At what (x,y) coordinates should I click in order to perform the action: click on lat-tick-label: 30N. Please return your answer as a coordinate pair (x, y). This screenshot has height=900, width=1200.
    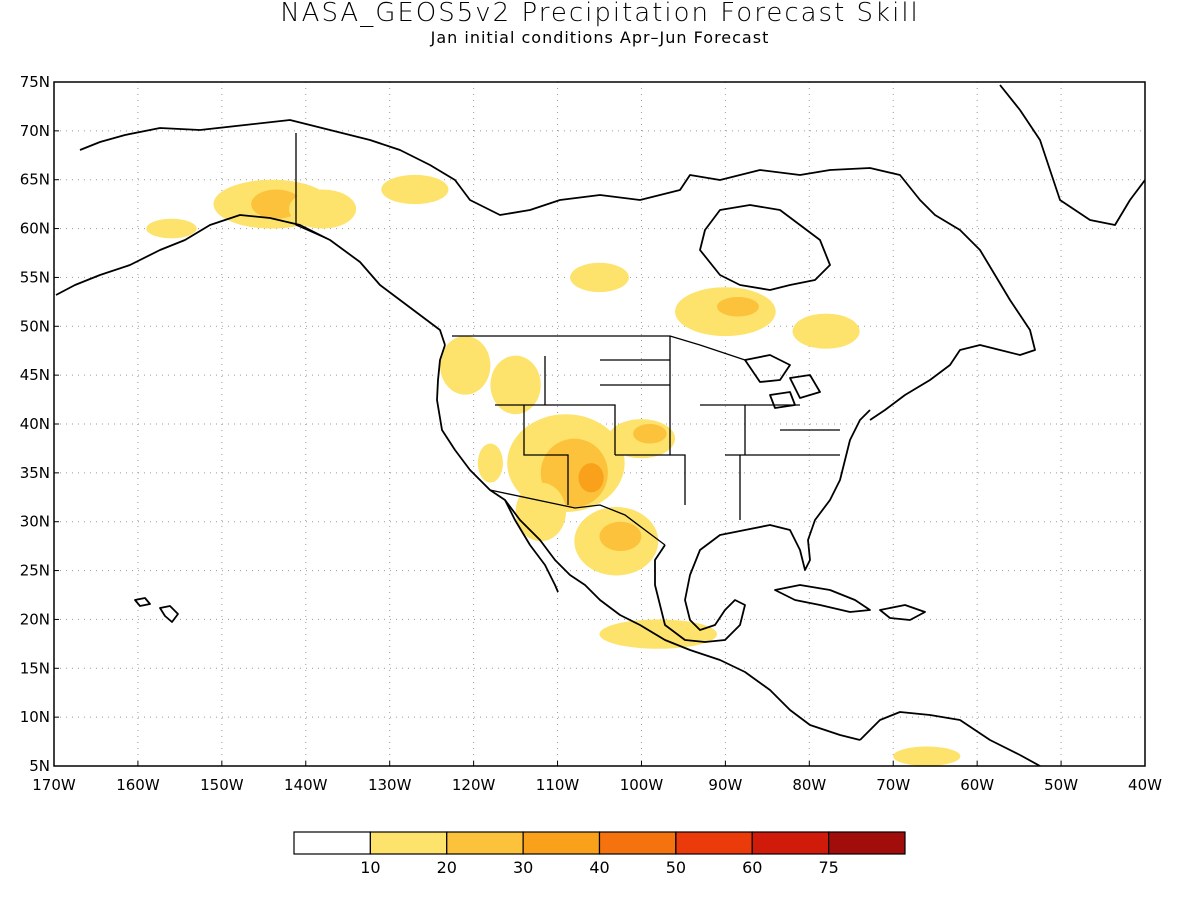
    Looking at the image, I should click on (35, 522).